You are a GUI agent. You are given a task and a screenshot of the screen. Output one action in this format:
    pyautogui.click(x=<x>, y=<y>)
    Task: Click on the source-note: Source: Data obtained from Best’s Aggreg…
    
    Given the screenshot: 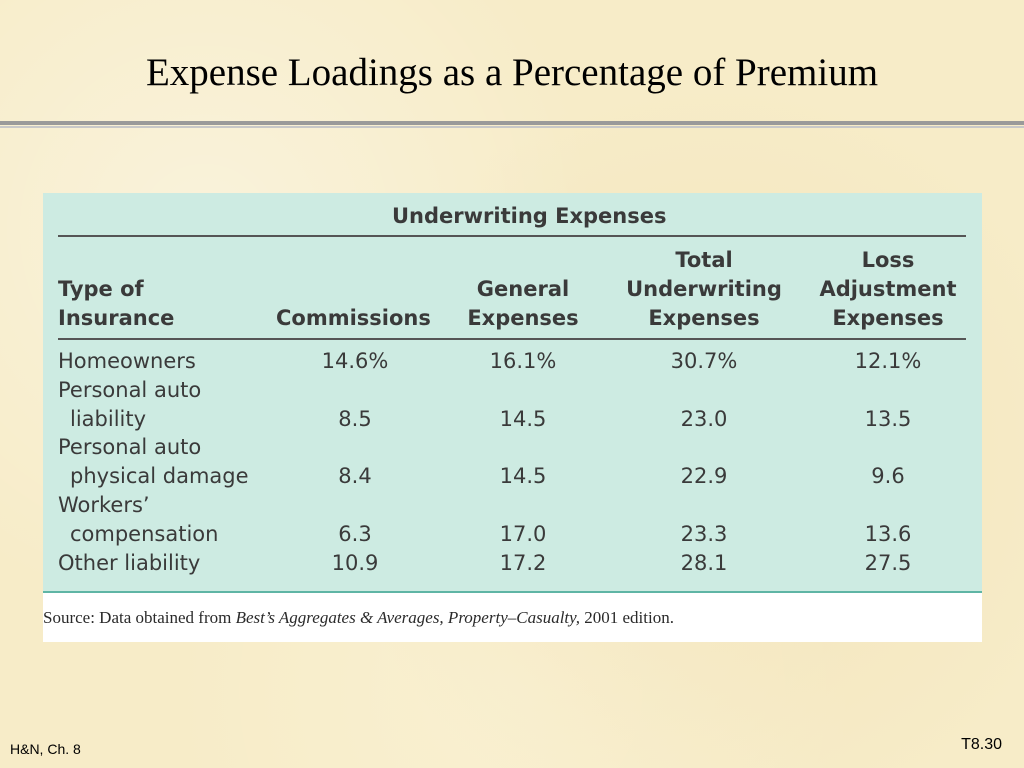 What is the action you would take?
    pyautogui.click(x=512, y=618)
    